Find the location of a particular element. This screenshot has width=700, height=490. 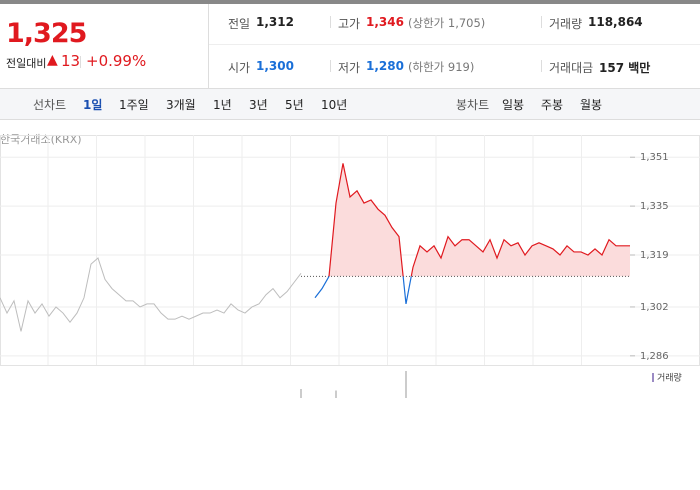

tab: 1주일 is located at coordinates (134, 105).